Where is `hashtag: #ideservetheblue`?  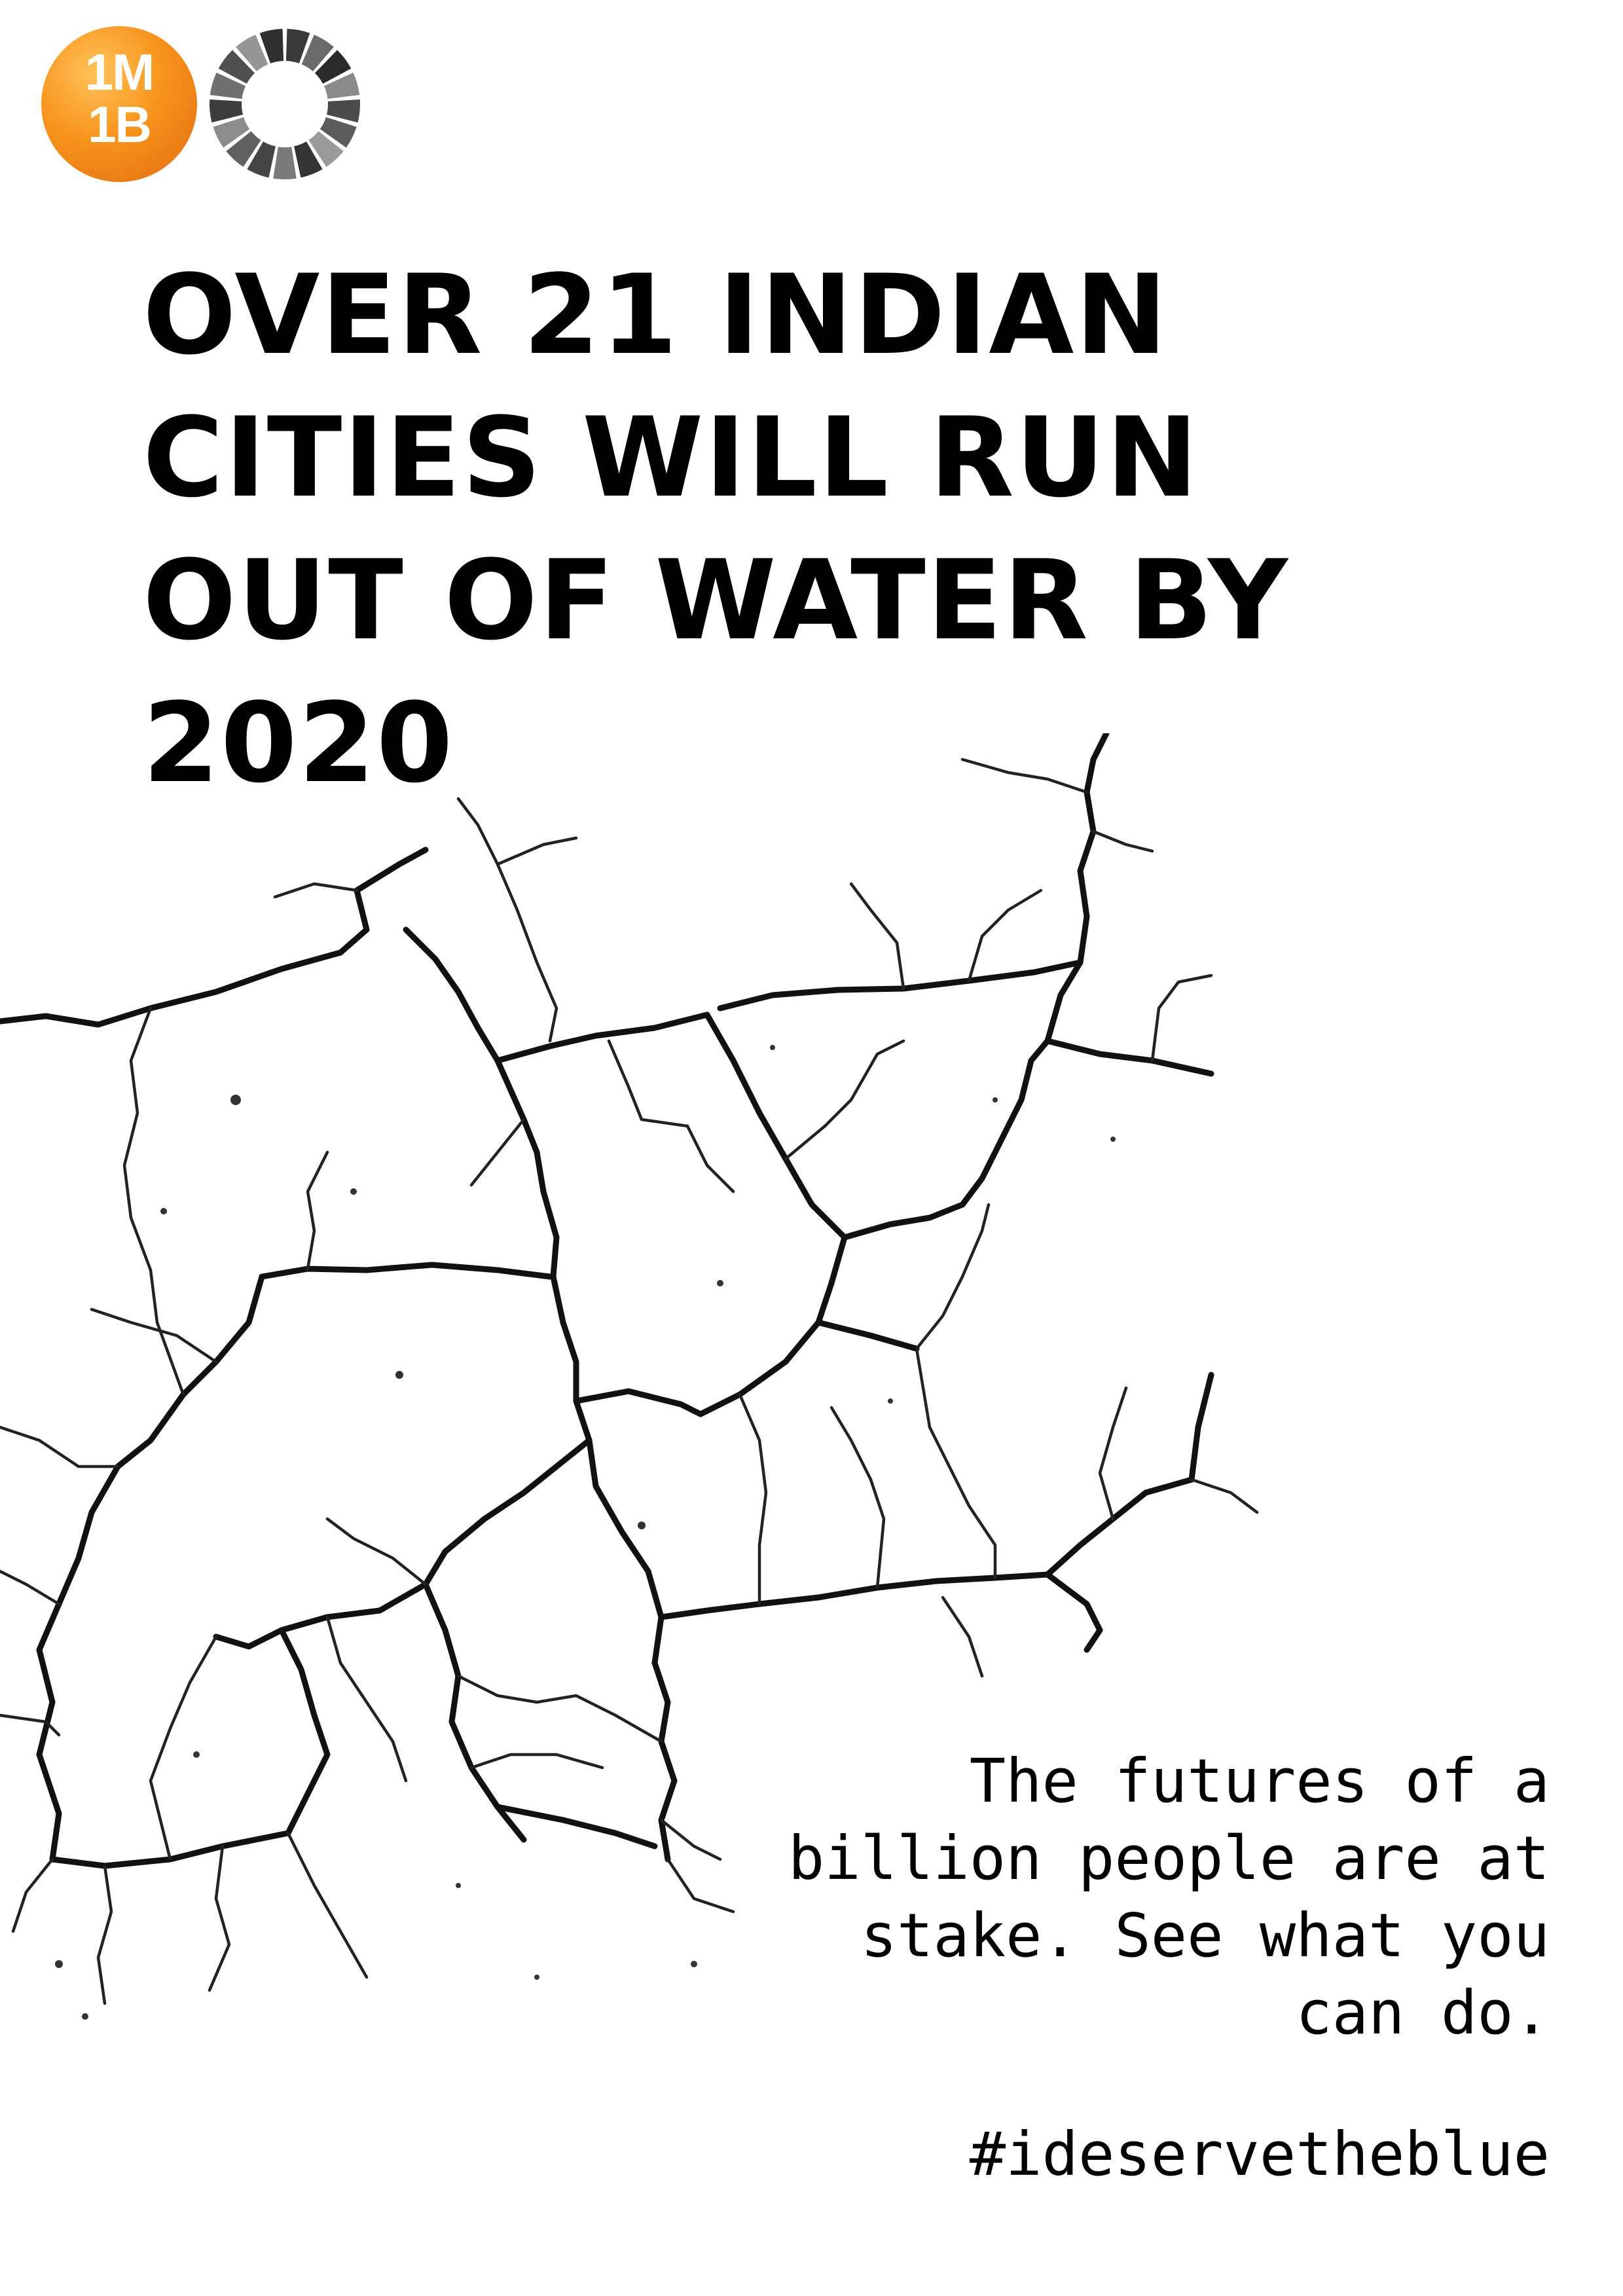
hashtag: #ideservetheblue is located at coordinates (1259, 2154).